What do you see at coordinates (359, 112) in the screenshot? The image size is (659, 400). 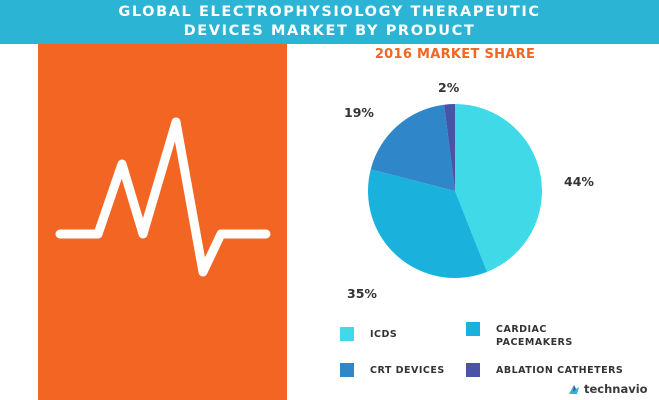 I see `slice-label-crt-devices: 19%` at bounding box center [359, 112].